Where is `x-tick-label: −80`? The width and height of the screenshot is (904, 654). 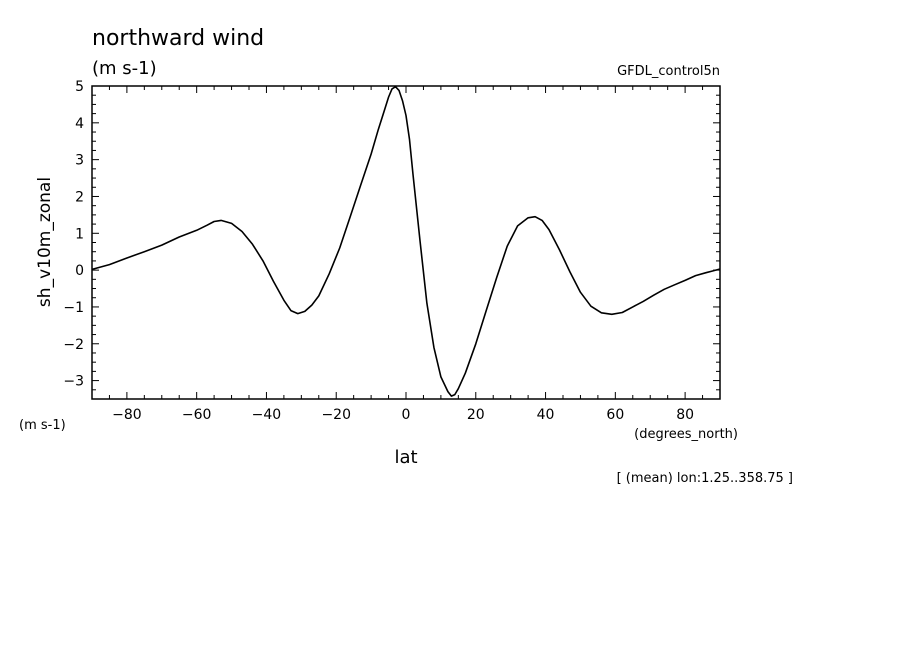
x-tick-label: −80 is located at coordinates (127, 415).